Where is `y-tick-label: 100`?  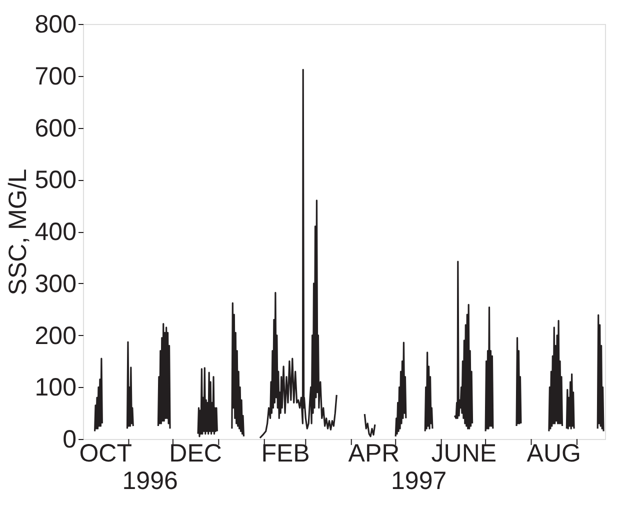 y-tick-label: 100 is located at coordinates (55, 388).